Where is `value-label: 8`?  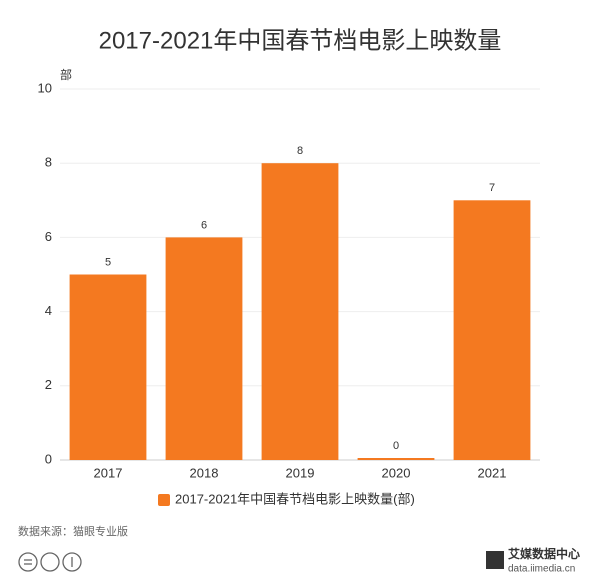 value-label: 8 is located at coordinates (300, 151).